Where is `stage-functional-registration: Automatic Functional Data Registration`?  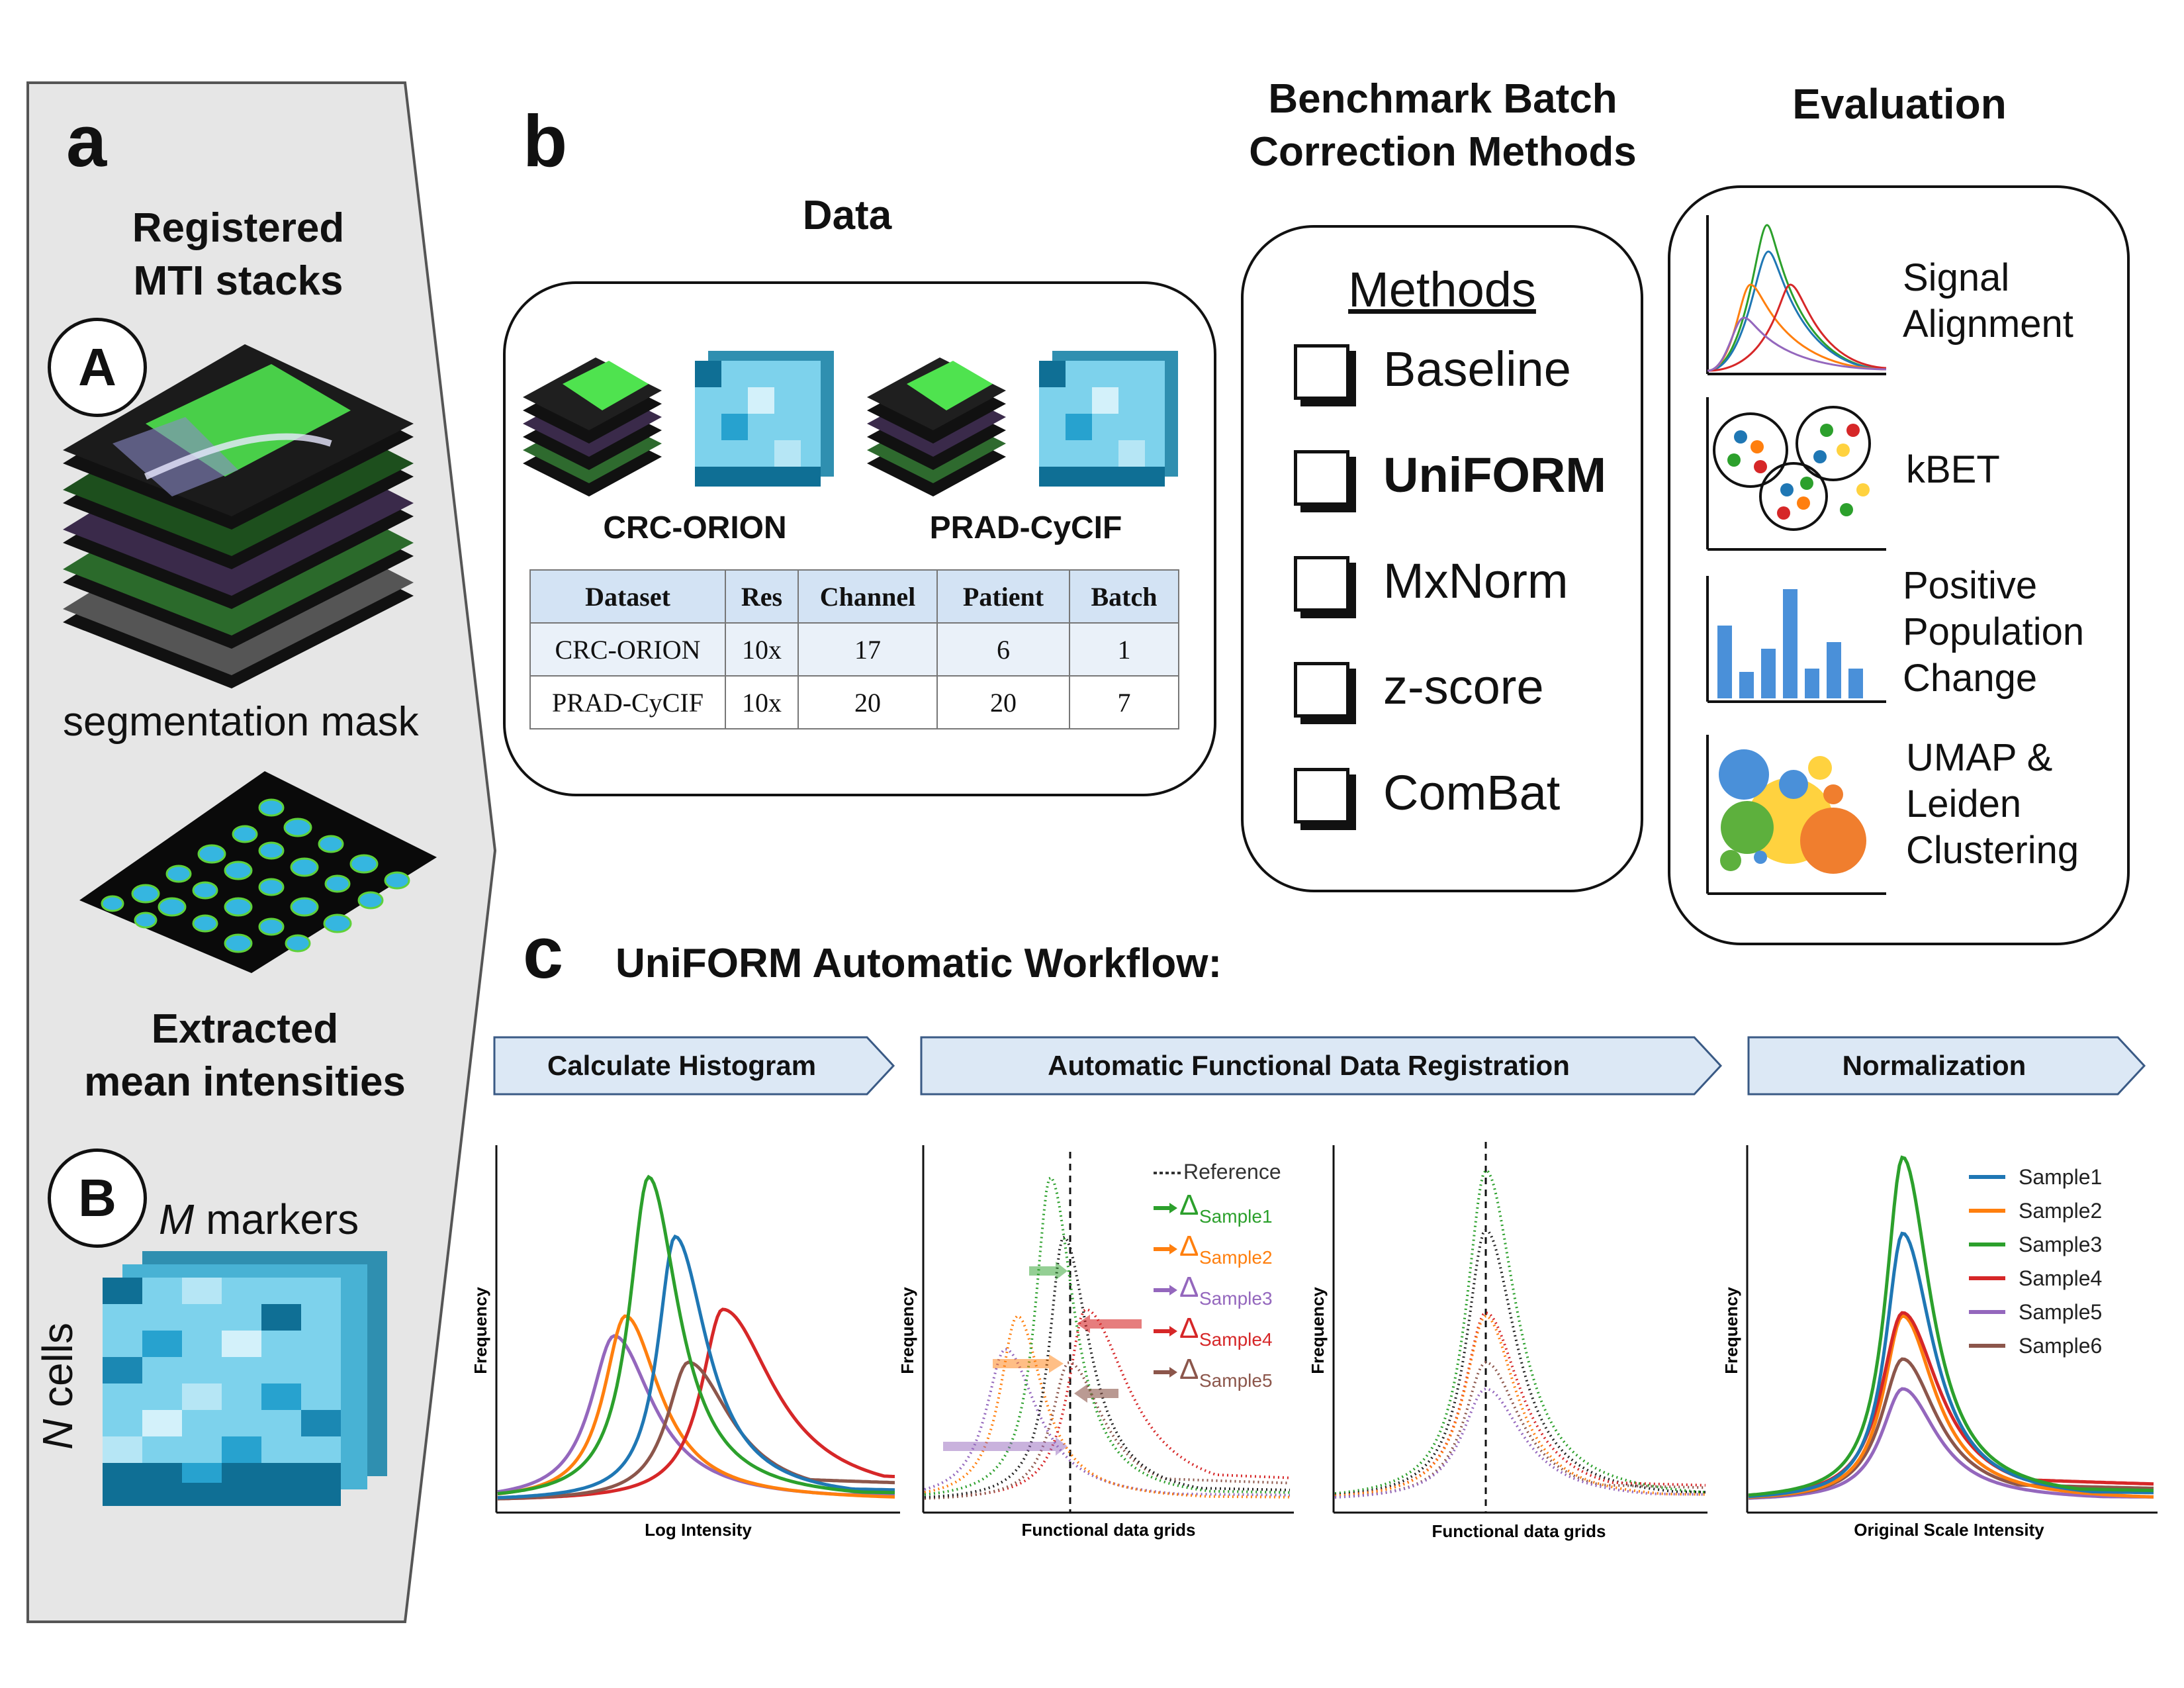
stage-functional-registration: Automatic Functional Data Registration is located at coordinates (1322, 1066).